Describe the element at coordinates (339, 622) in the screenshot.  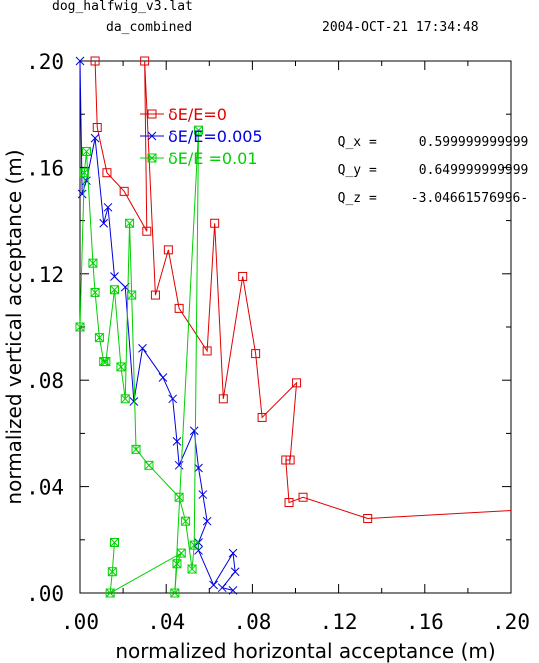
I see `x-tick-label: .12` at that location.